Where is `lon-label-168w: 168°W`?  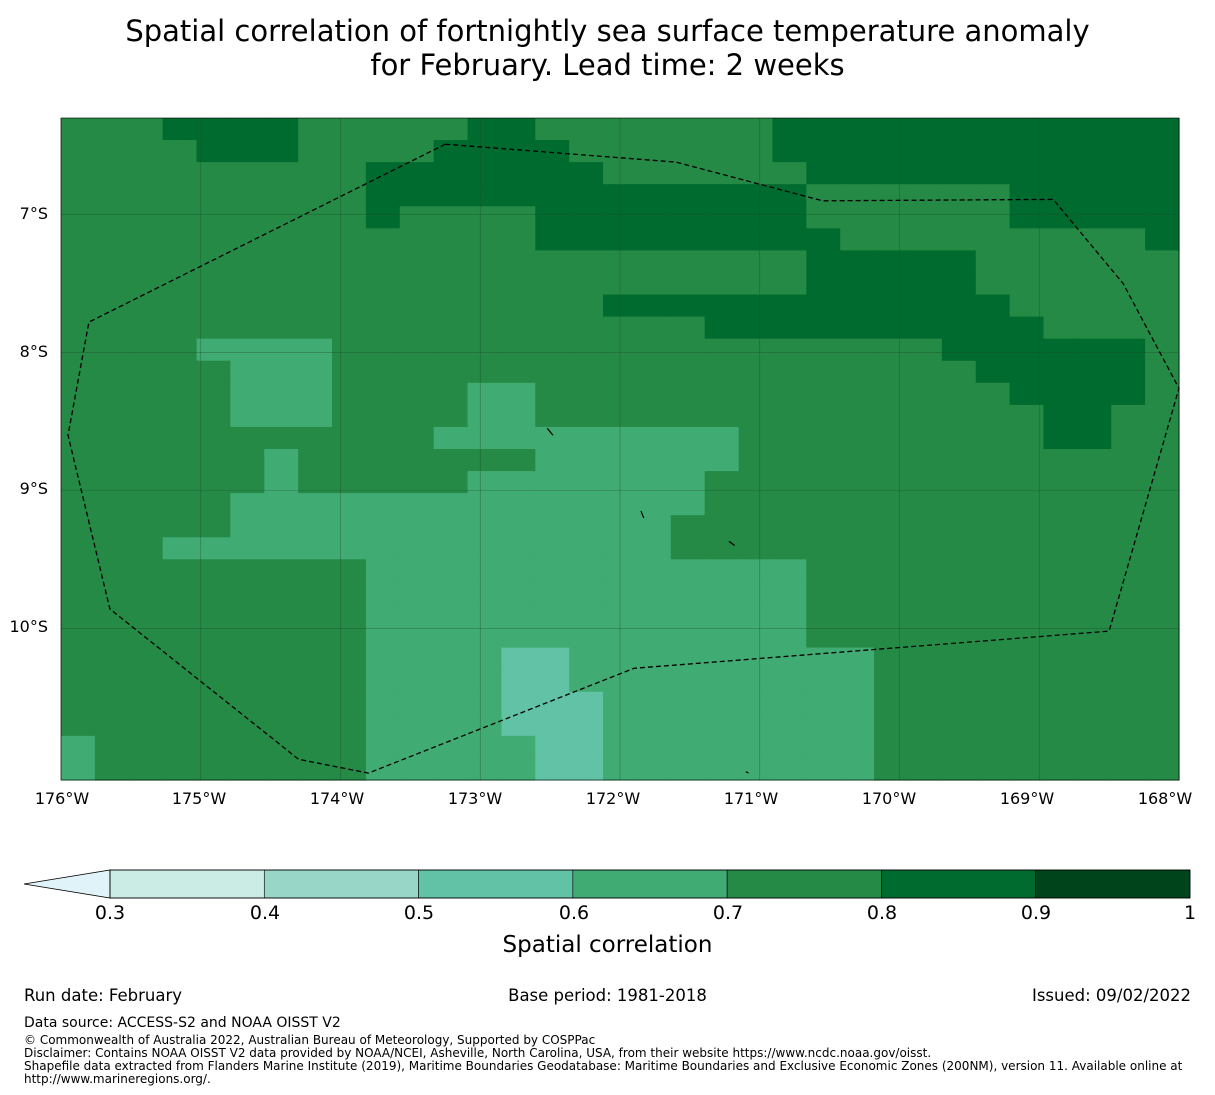
lon-label-168w: 168°W is located at coordinates (1165, 798).